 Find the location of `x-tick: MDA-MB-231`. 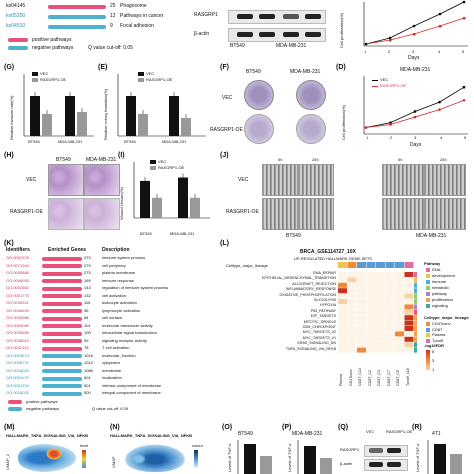

x-tick: MDA-MB-231 is located at coordinates (174, 141).